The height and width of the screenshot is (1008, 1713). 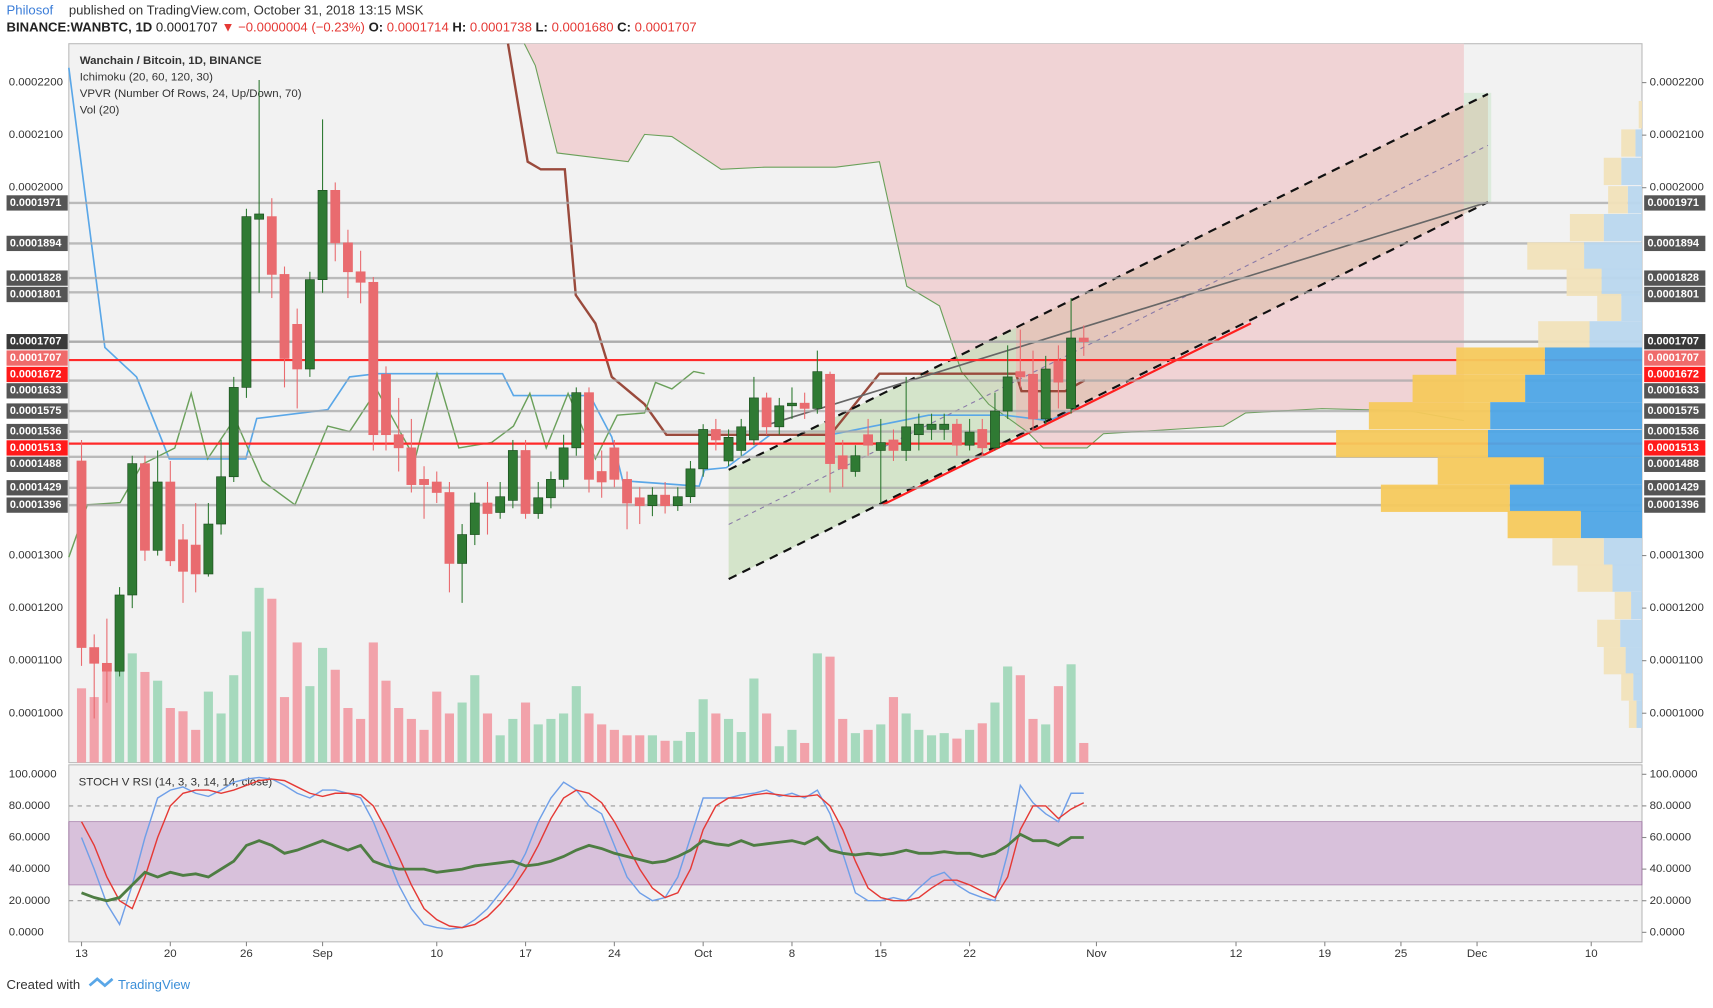 What do you see at coordinates (44, 984) in the screenshot?
I see `footer-text: Created with` at bounding box center [44, 984].